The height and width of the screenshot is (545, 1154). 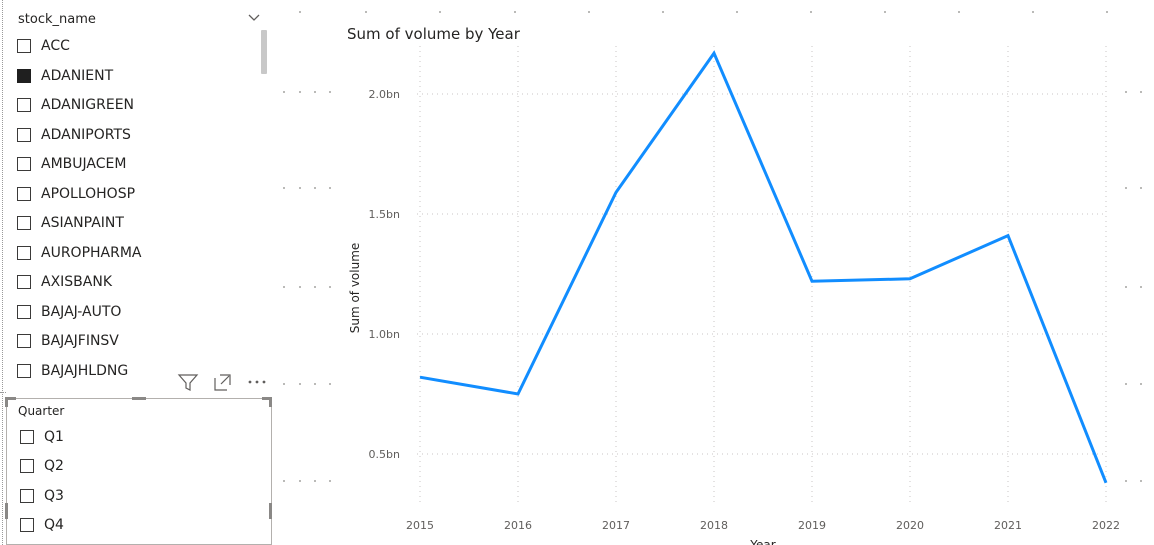 I want to click on stock-item: AXISBANK, so click(x=64, y=282).